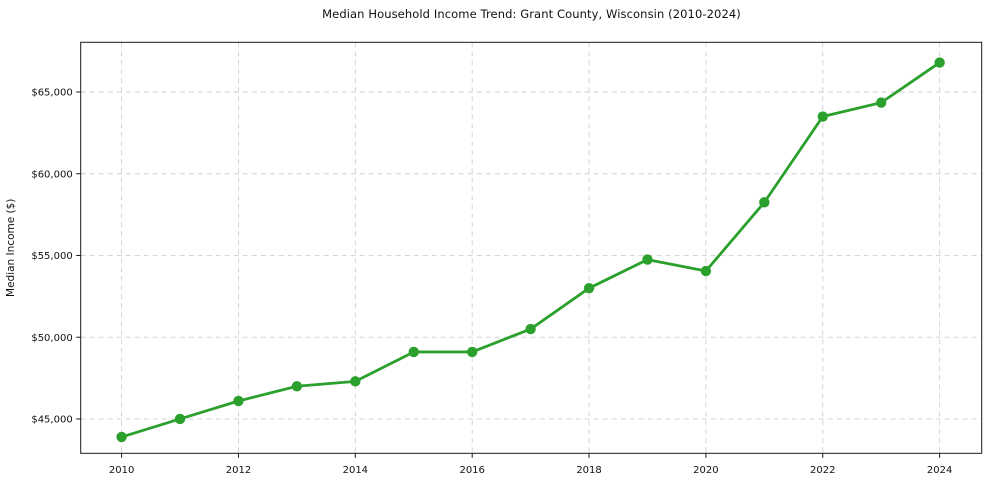 This screenshot has width=989, height=494. Describe the element at coordinates (51, 174) in the screenshot. I see `y-tick-label: $60,000` at that location.